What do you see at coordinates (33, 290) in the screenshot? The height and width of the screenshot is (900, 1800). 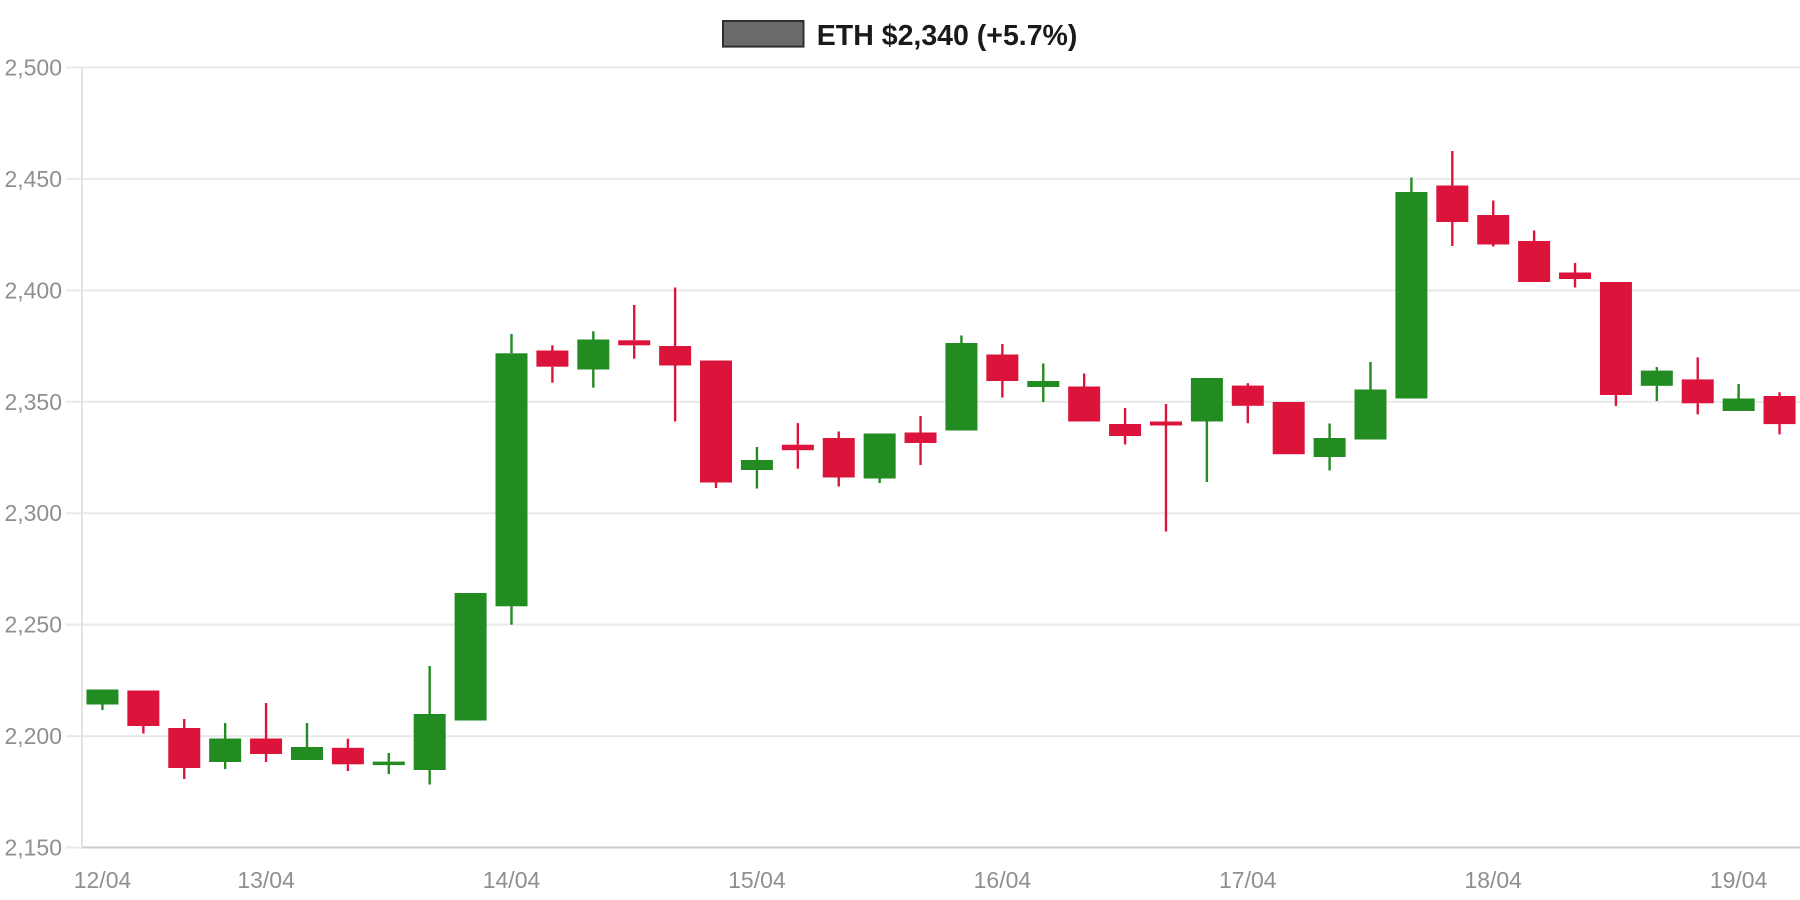 I see `svg-text: 2,400` at bounding box center [33, 290].